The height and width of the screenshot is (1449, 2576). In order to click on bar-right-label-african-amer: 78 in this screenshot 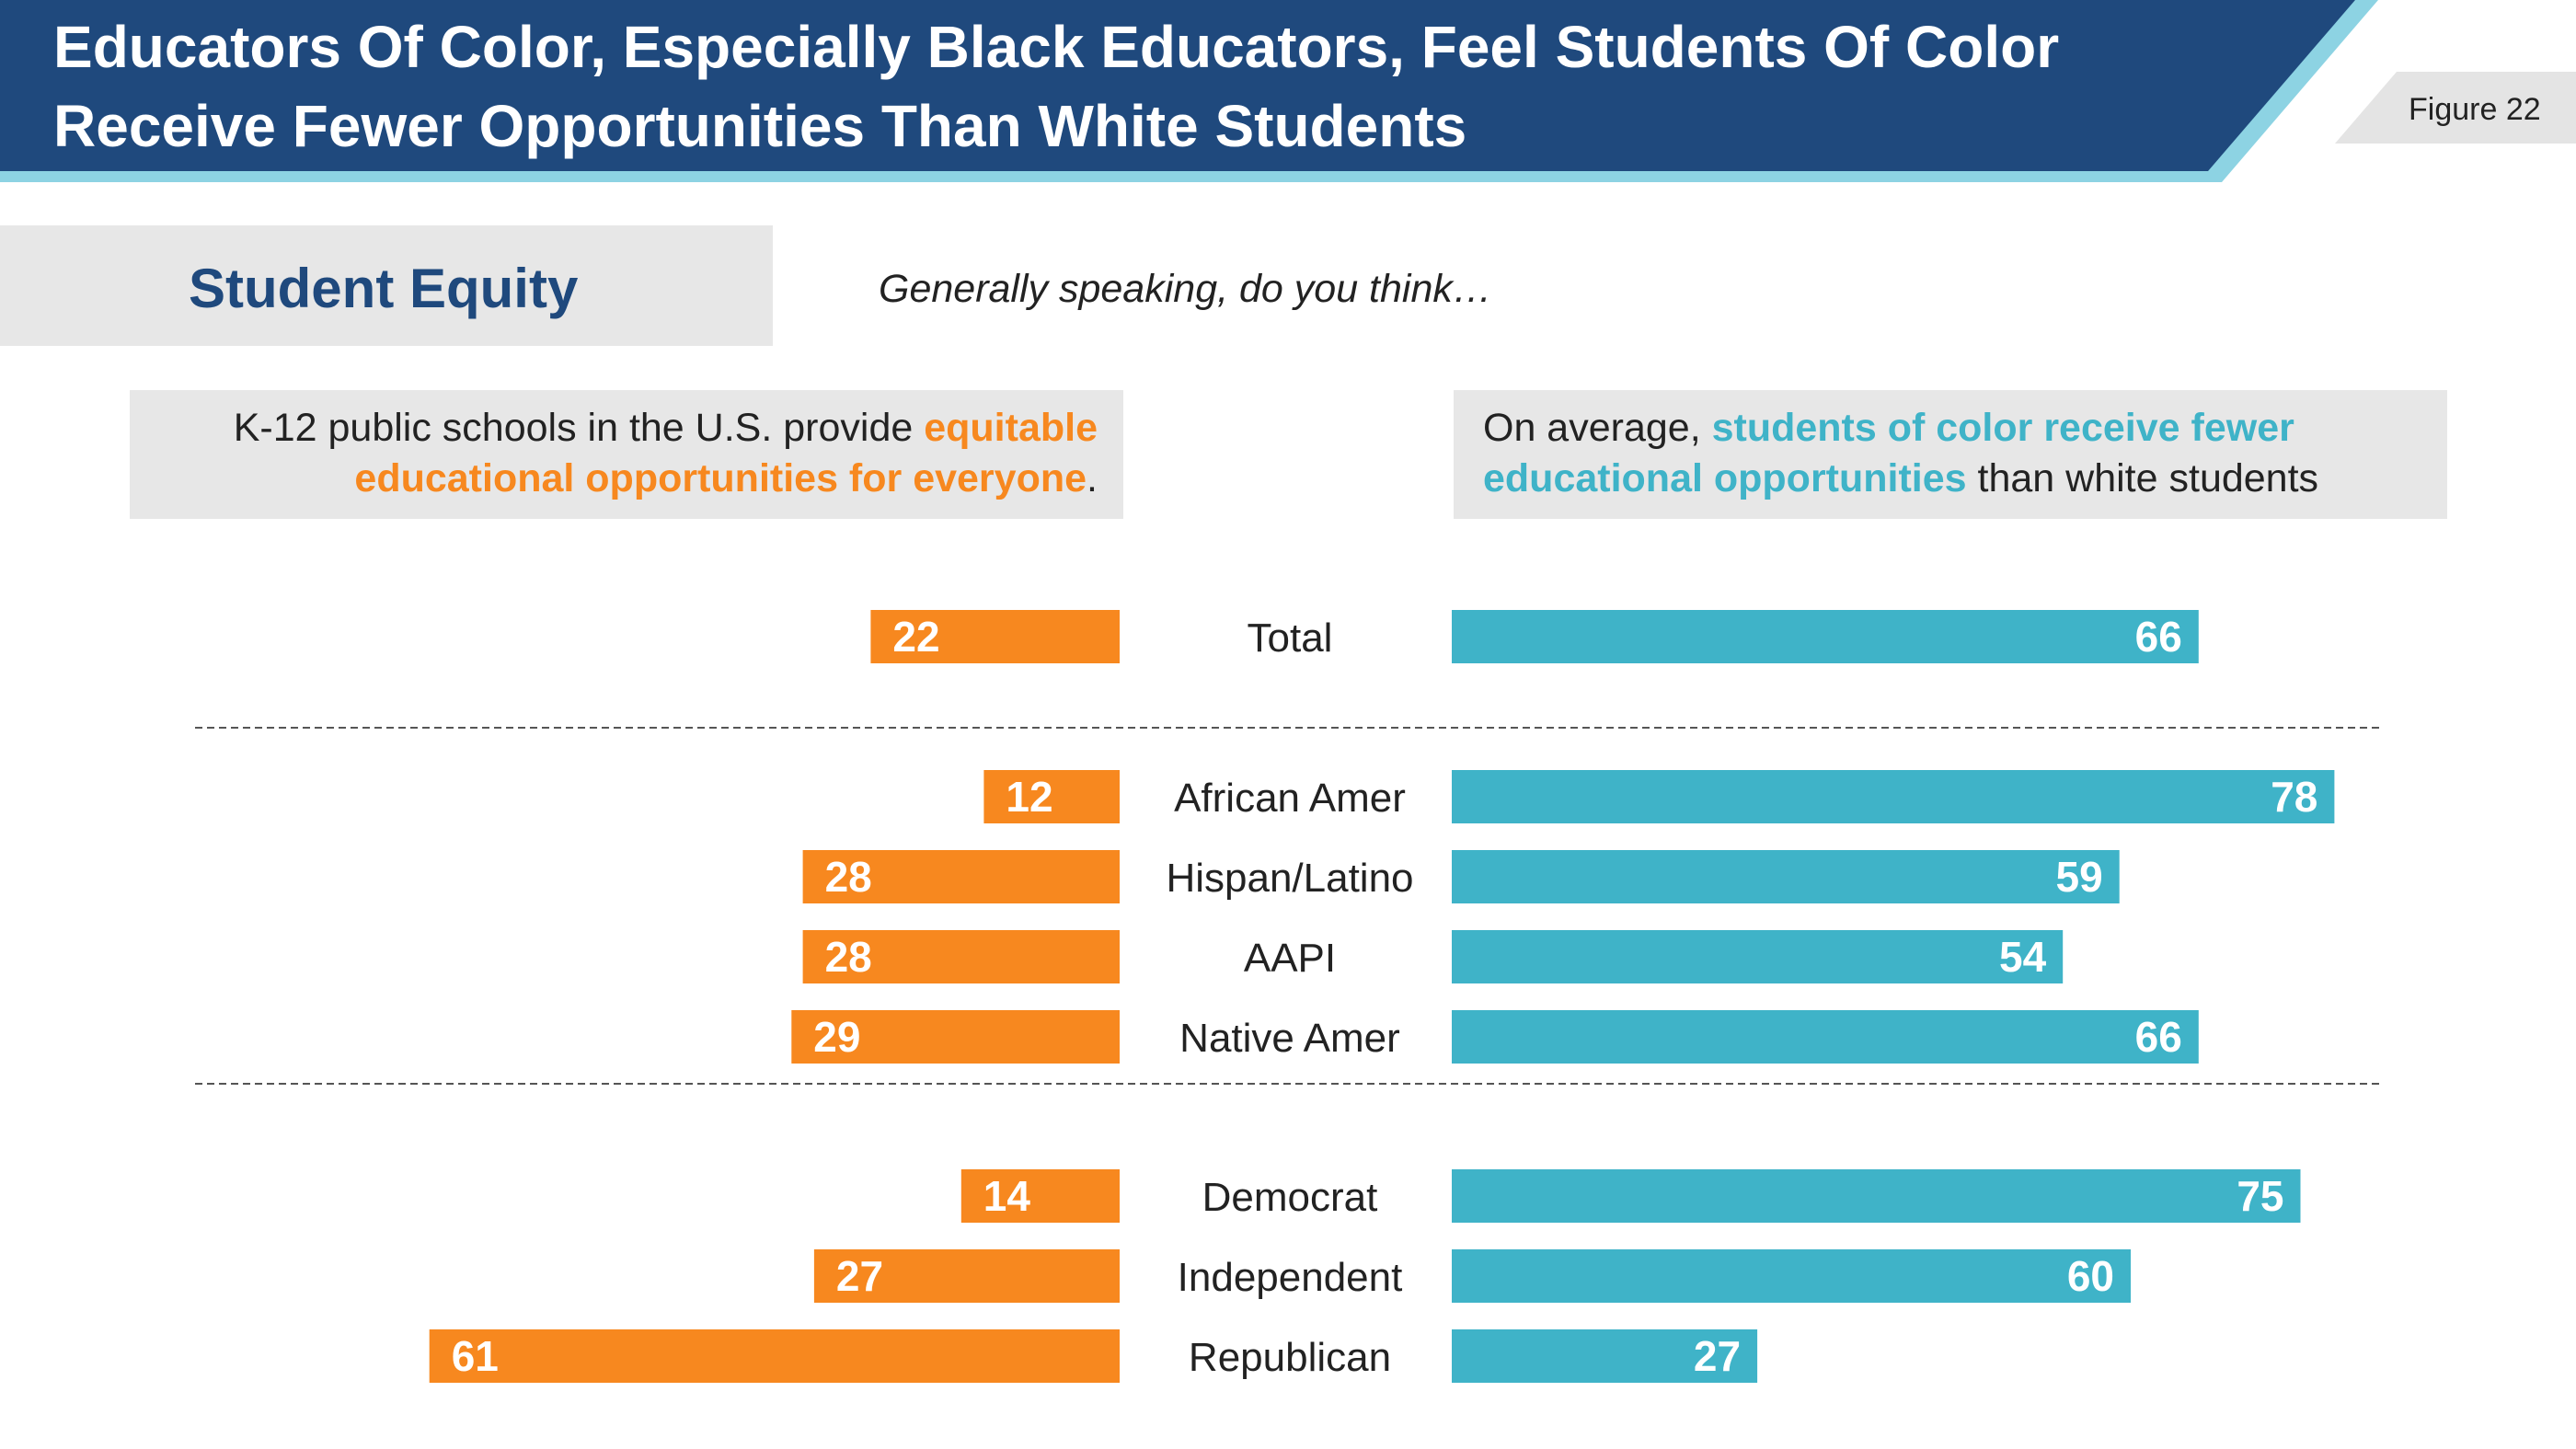, I will do `click(2294, 797)`.